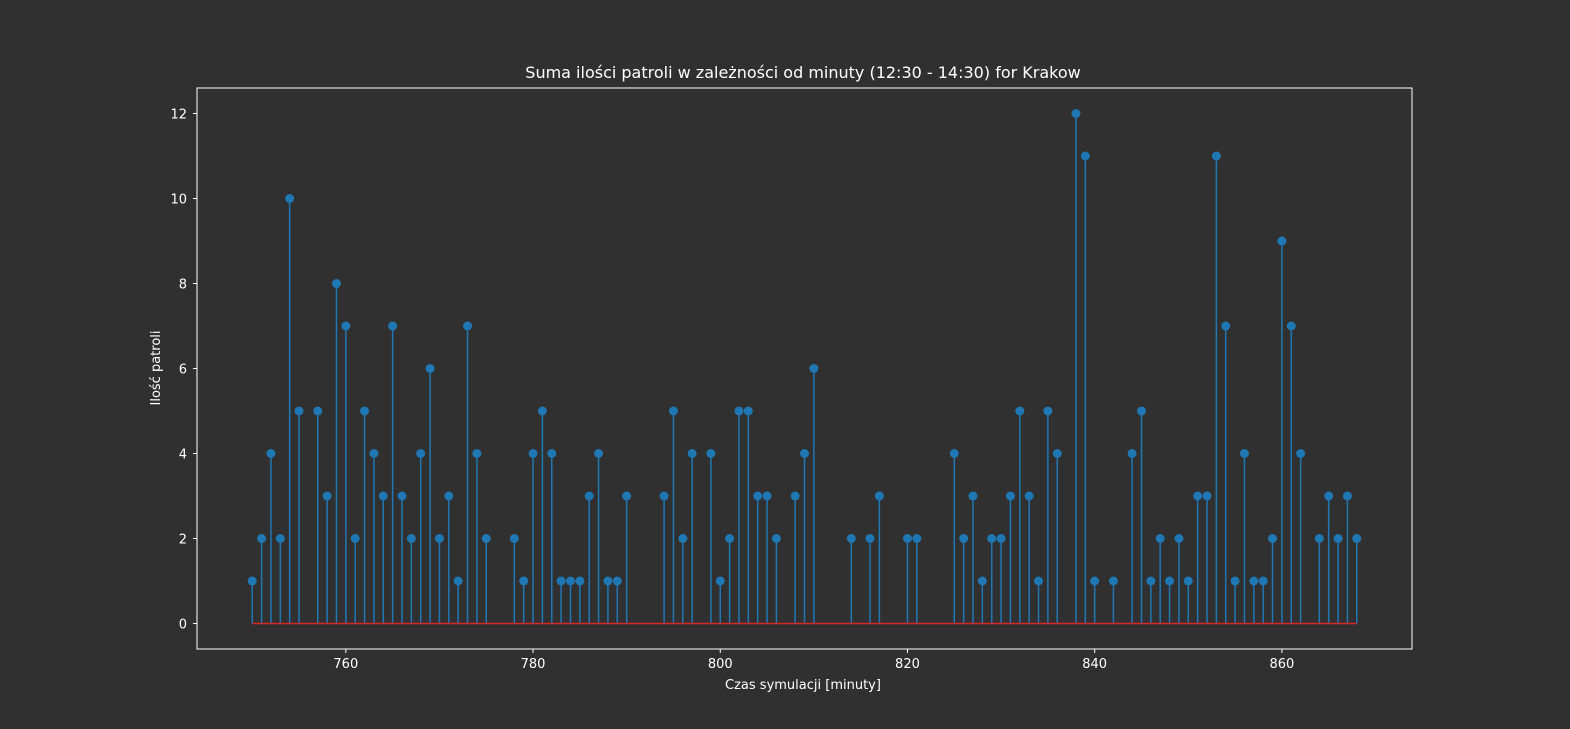 This screenshot has height=729, width=1570. What do you see at coordinates (1281, 664) in the screenshot?
I see `x-tick-label: 860` at bounding box center [1281, 664].